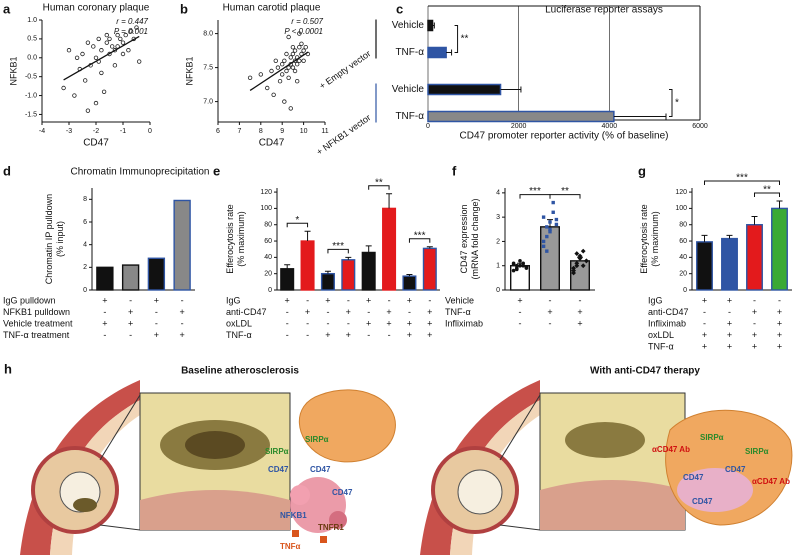 The image size is (800, 555). What do you see at coordinates (408, 25) in the screenshot?
I see `category-label: Vehicle` at bounding box center [408, 25].